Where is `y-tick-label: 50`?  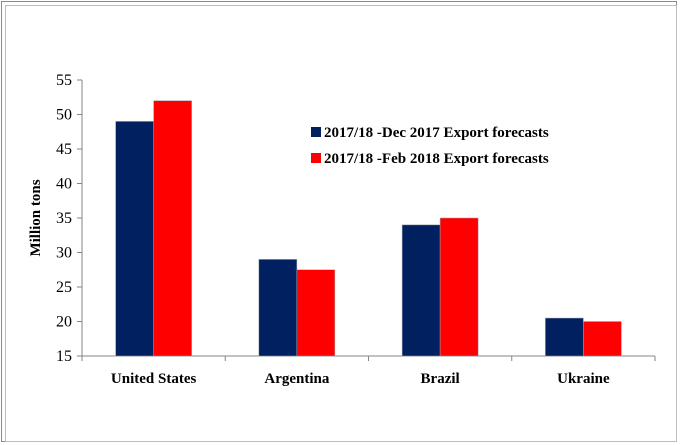 y-tick-label: 50 is located at coordinates (64, 115).